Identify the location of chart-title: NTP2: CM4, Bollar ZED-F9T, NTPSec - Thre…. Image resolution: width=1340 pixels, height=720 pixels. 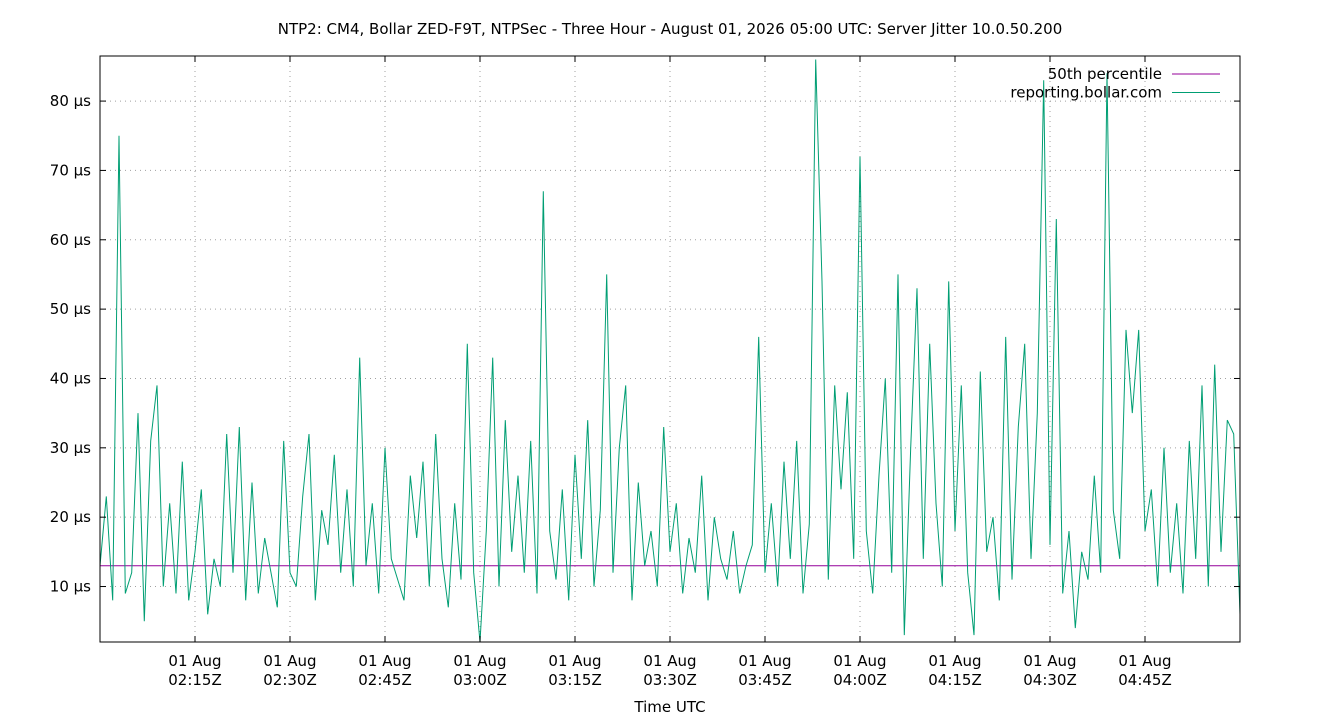
(670, 29).